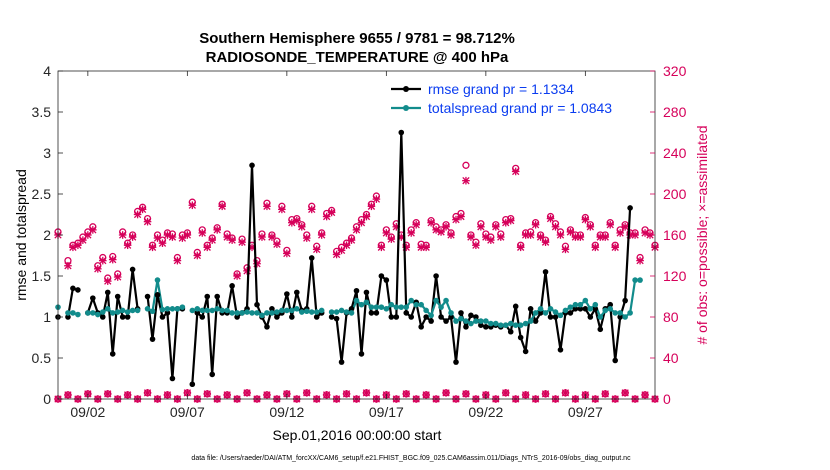  I want to click on x-tick-label: 09/12, so click(286, 412).